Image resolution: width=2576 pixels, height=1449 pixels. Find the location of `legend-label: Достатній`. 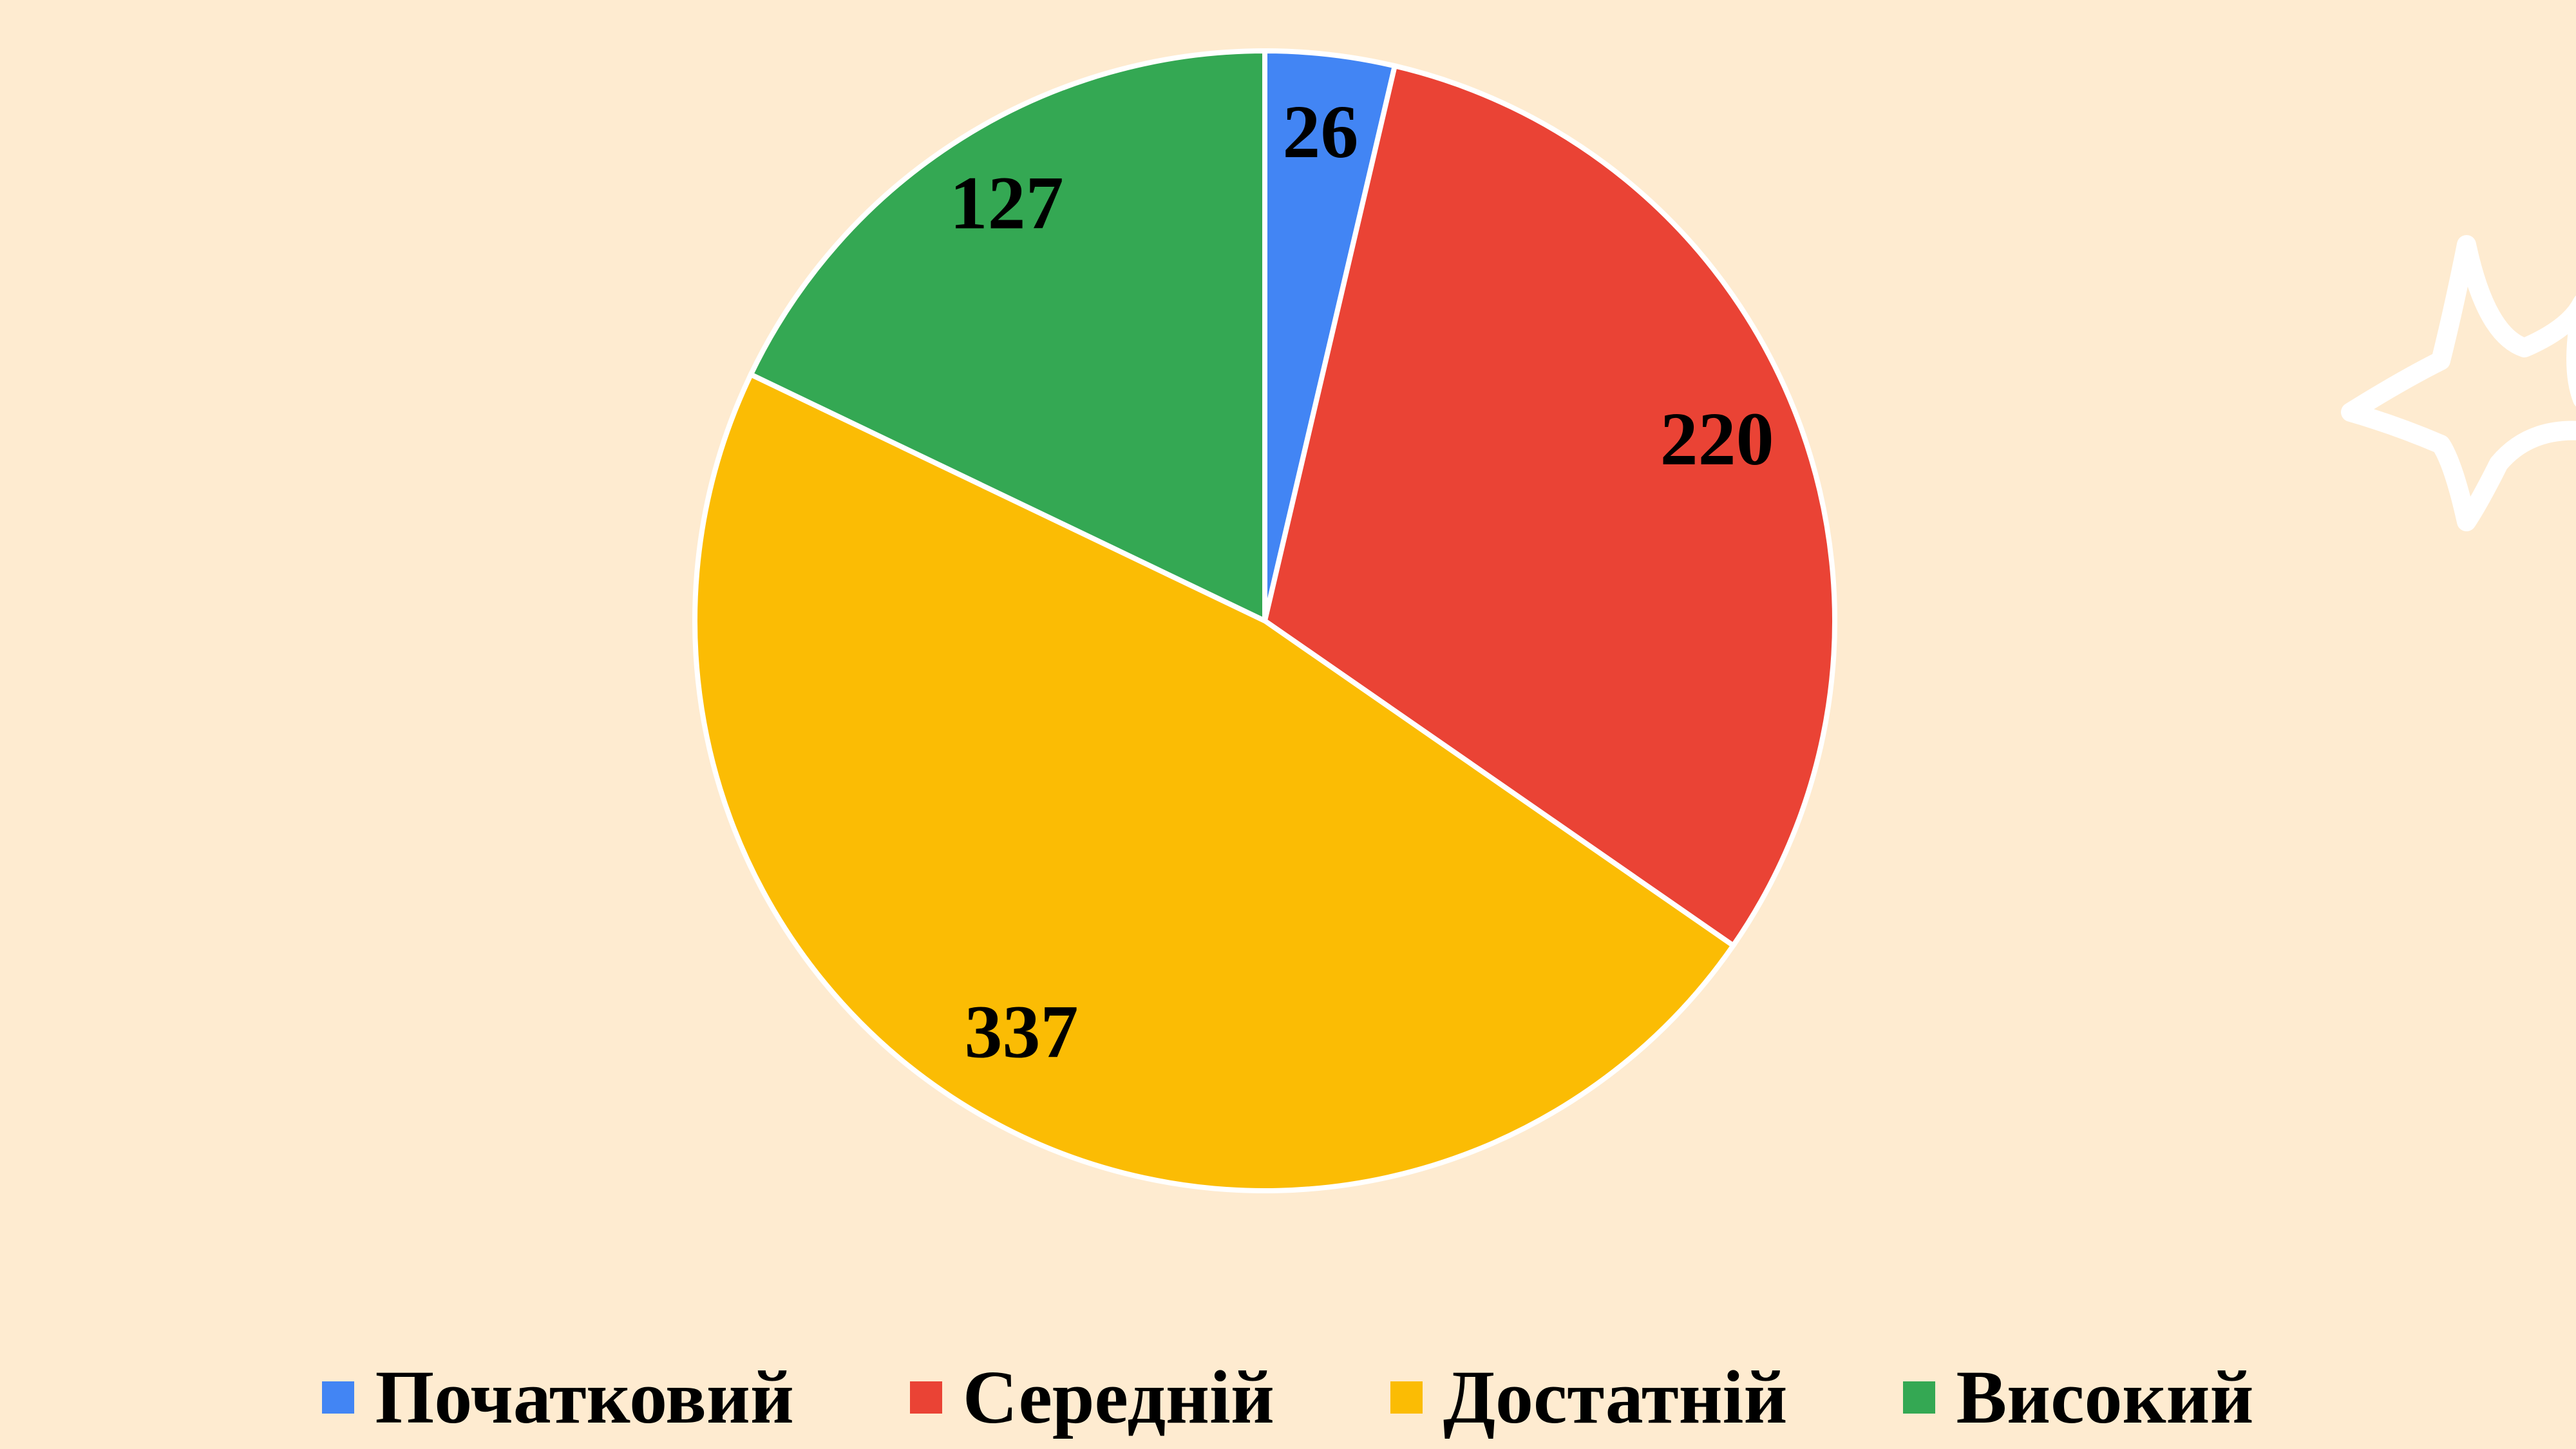

legend-label: Достатній is located at coordinates (1615, 1397).